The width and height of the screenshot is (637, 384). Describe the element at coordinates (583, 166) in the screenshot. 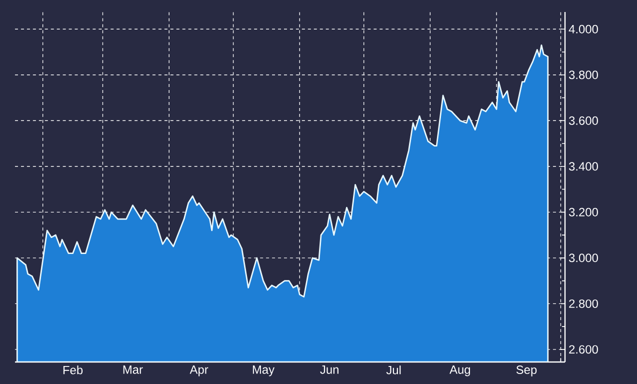

I see `y-tick-label: 3.400` at that location.